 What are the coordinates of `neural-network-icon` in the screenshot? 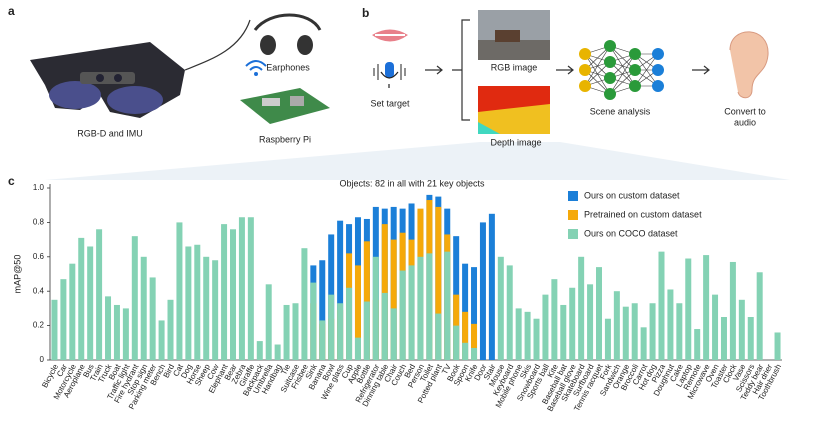 It's located at (621, 70).